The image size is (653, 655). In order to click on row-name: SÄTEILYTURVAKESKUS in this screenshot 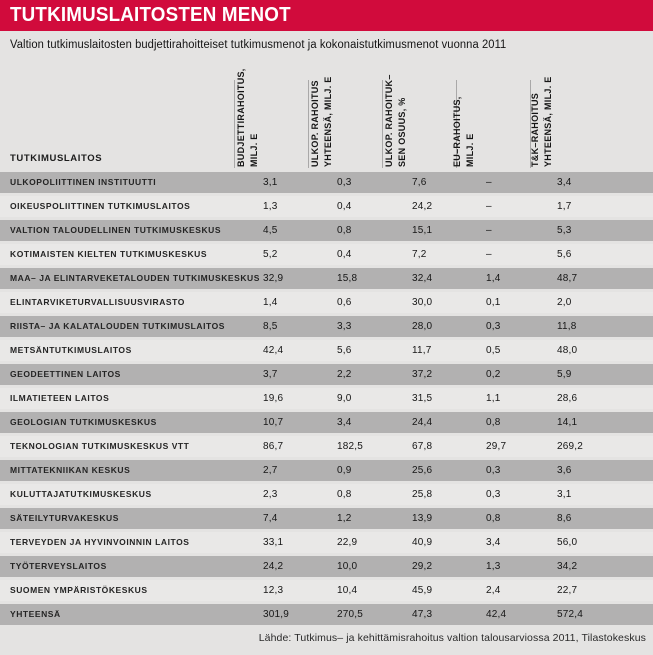, I will do `click(64, 518)`.